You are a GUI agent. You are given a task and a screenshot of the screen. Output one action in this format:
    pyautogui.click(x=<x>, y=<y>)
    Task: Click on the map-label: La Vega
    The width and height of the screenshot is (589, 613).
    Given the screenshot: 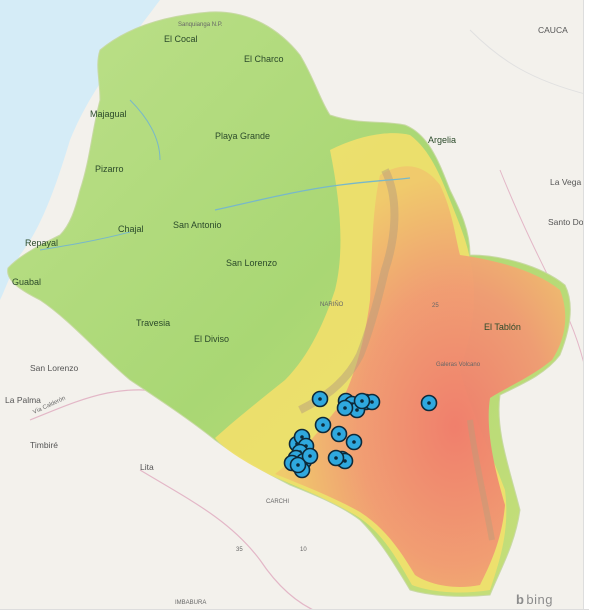 What is the action you would take?
    pyautogui.click(x=565, y=182)
    